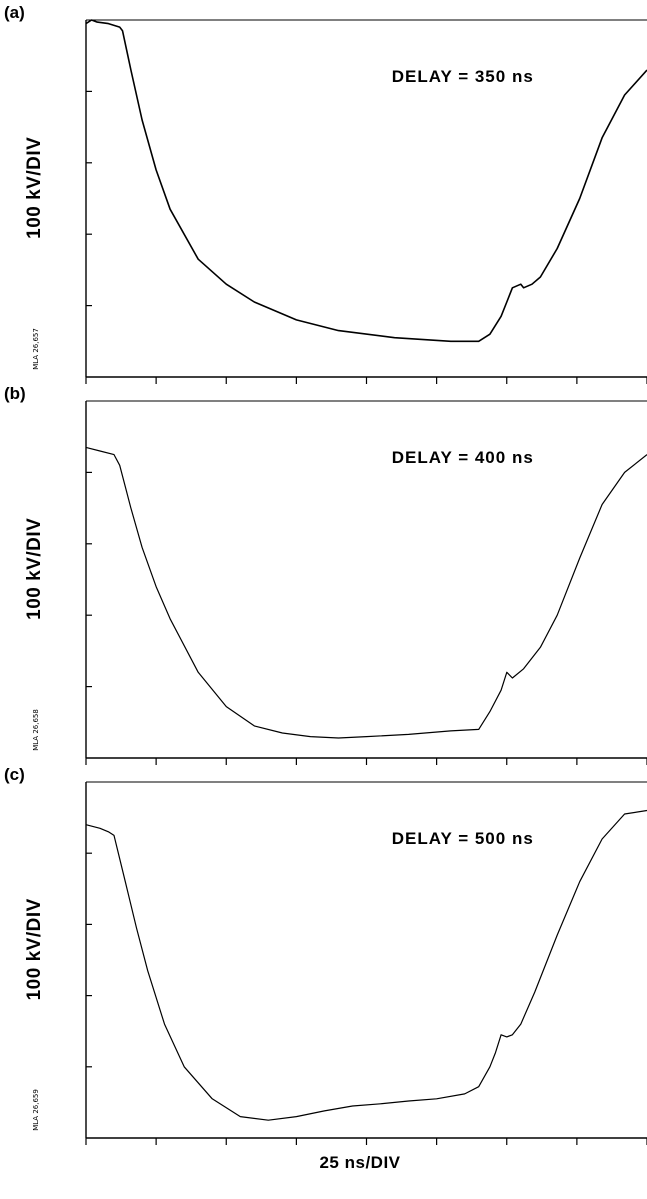 Image resolution: width=647 pixels, height=1199 pixels. What do you see at coordinates (14, 12) in the screenshot?
I see `panel-tag: (a)` at bounding box center [14, 12].